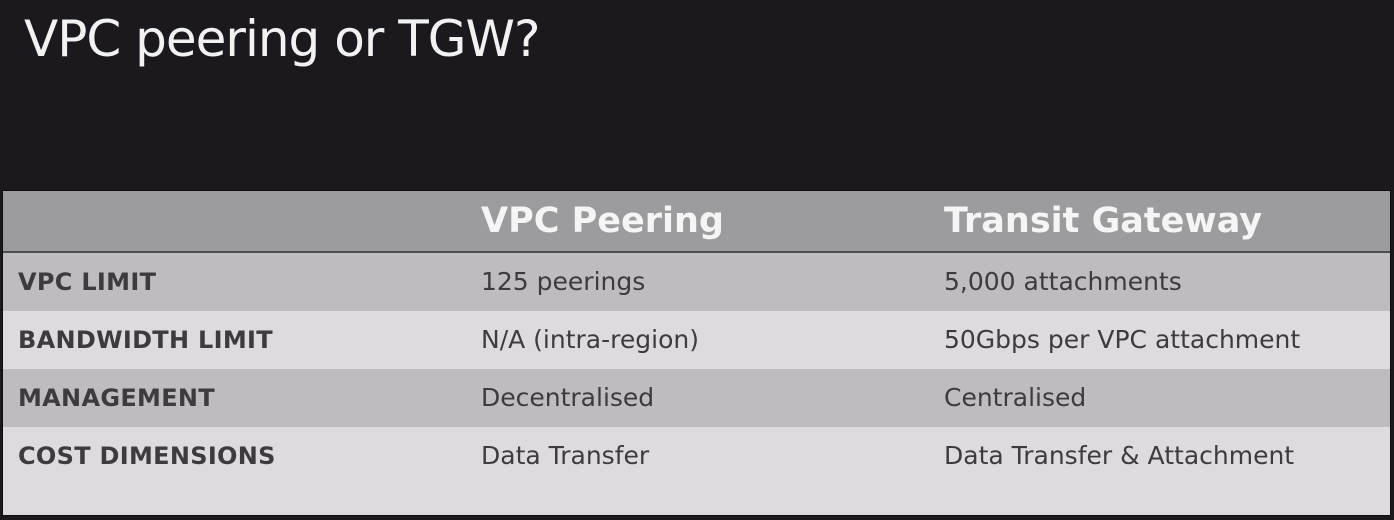 The height and width of the screenshot is (520, 1394). What do you see at coordinates (1122, 339) in the screenshot?
I see `cell-transit-gateway: 50Gbps per VPC attachment` at bounding box center [1122, 339].